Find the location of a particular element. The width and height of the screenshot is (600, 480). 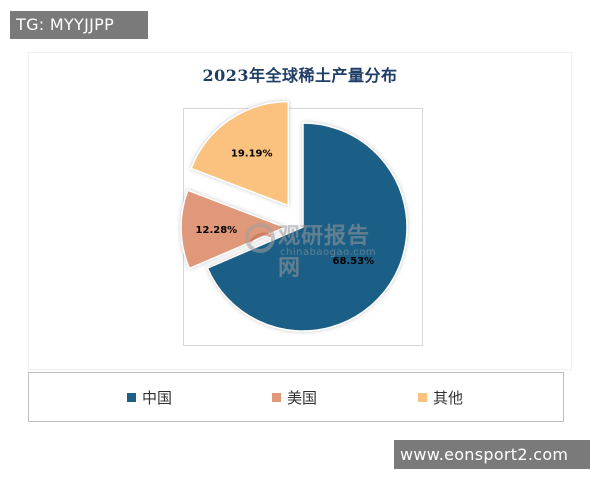

legend is located at coordinates (296, 397).